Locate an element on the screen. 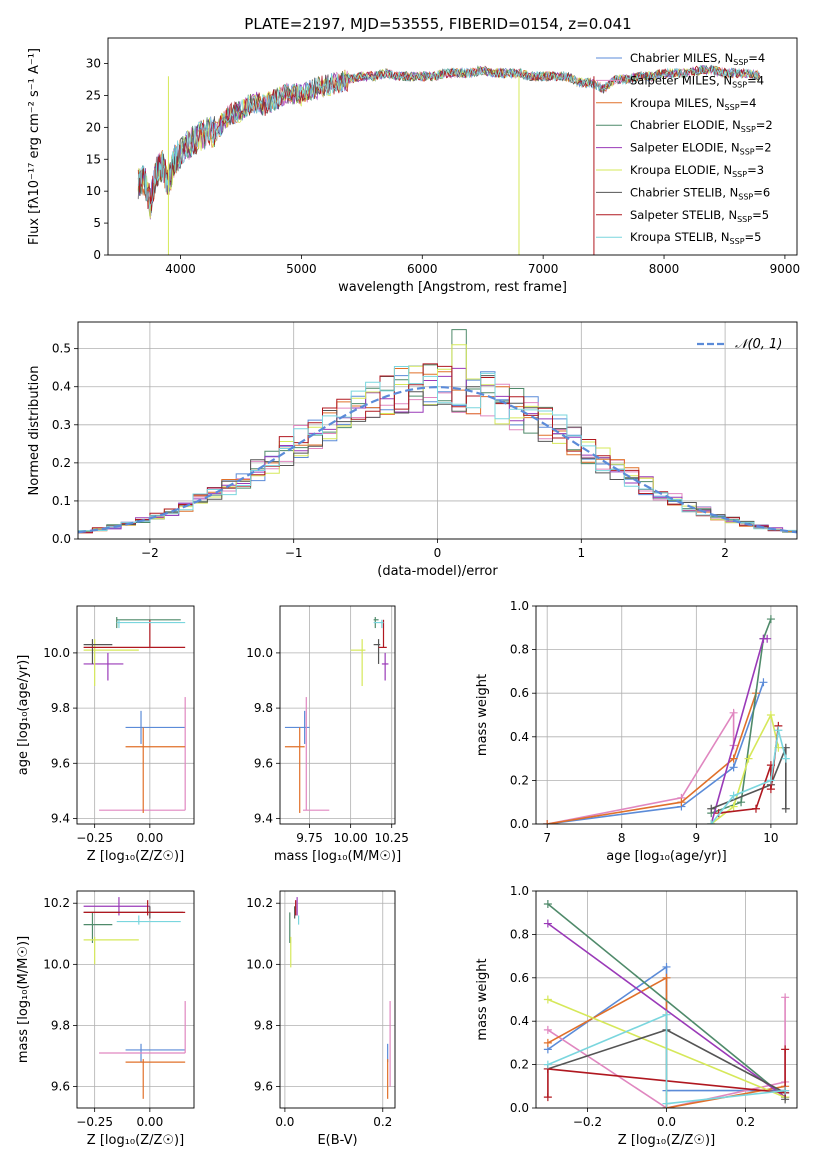  y-tick-label: 10.2 is located at coordinates (259, 903).